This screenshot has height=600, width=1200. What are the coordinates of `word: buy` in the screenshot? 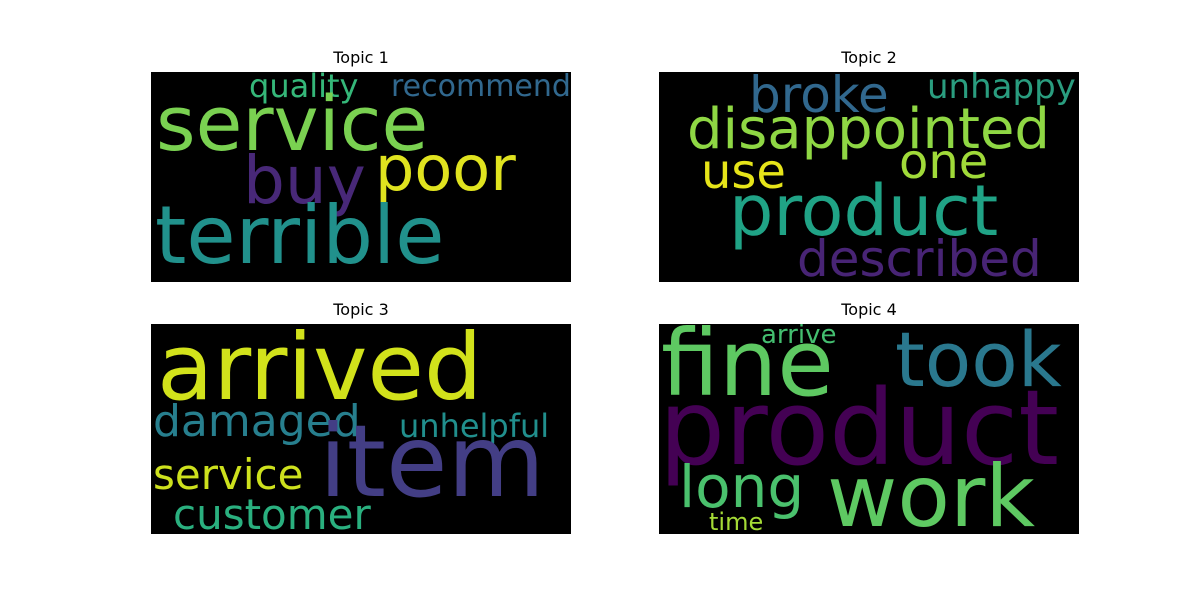 It's located at (304, 180).